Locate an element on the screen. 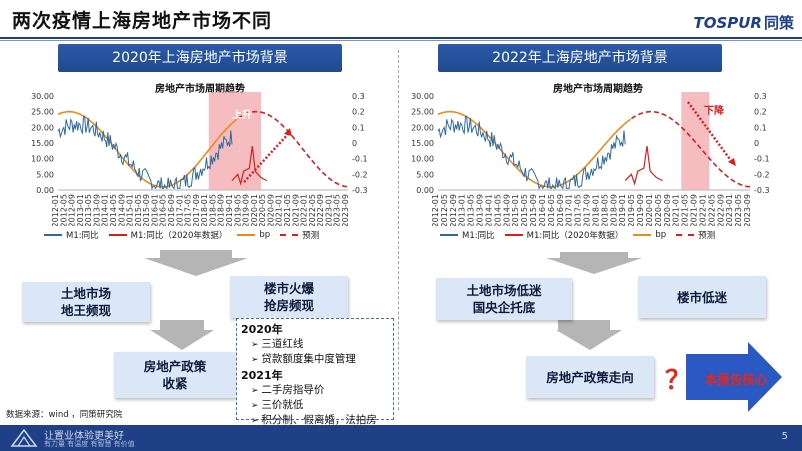 This screenshot has width=802, height=451. legend-item-bp: bp is located at coordinates (253, 235).